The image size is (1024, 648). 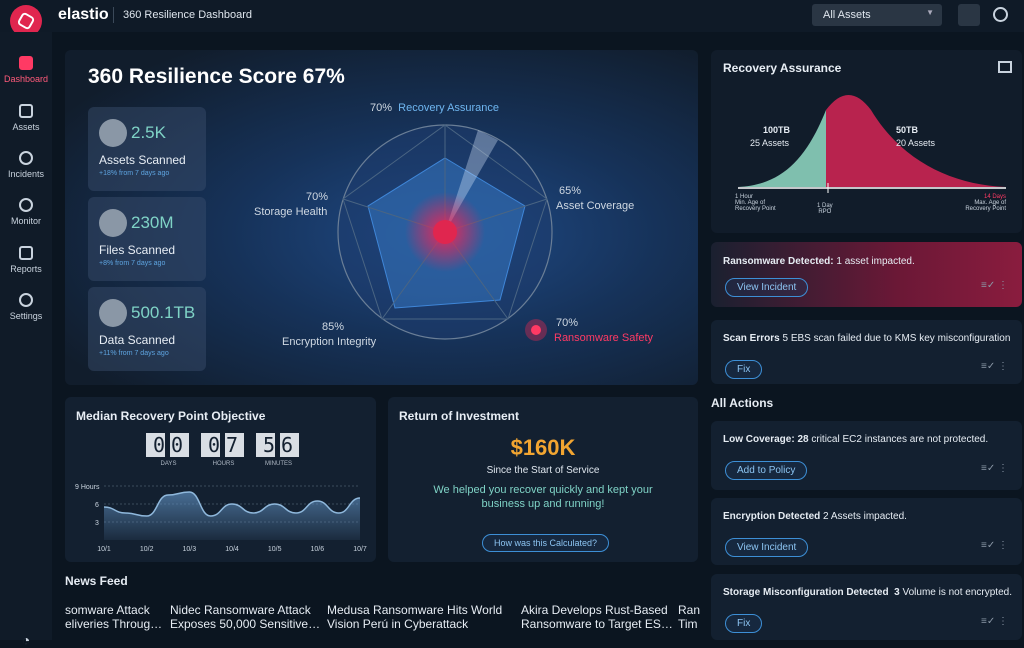 What do you see at coordinates (546, 543) in the screenshot?
I see `roi-button: How was this Calculated?` at bounding box center [546, 543].